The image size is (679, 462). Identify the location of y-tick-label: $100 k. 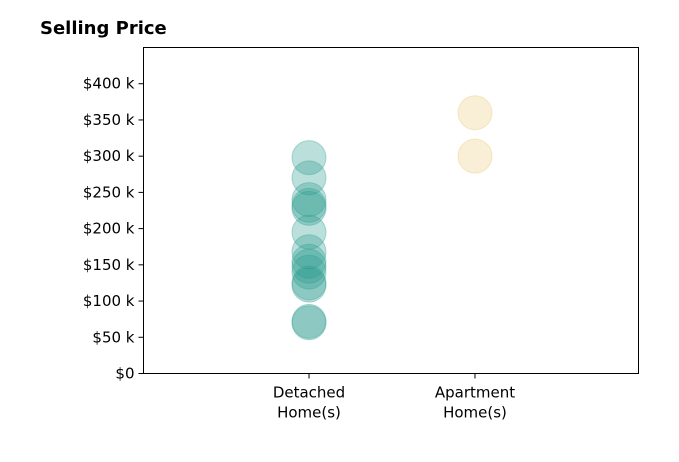
(109, 301).